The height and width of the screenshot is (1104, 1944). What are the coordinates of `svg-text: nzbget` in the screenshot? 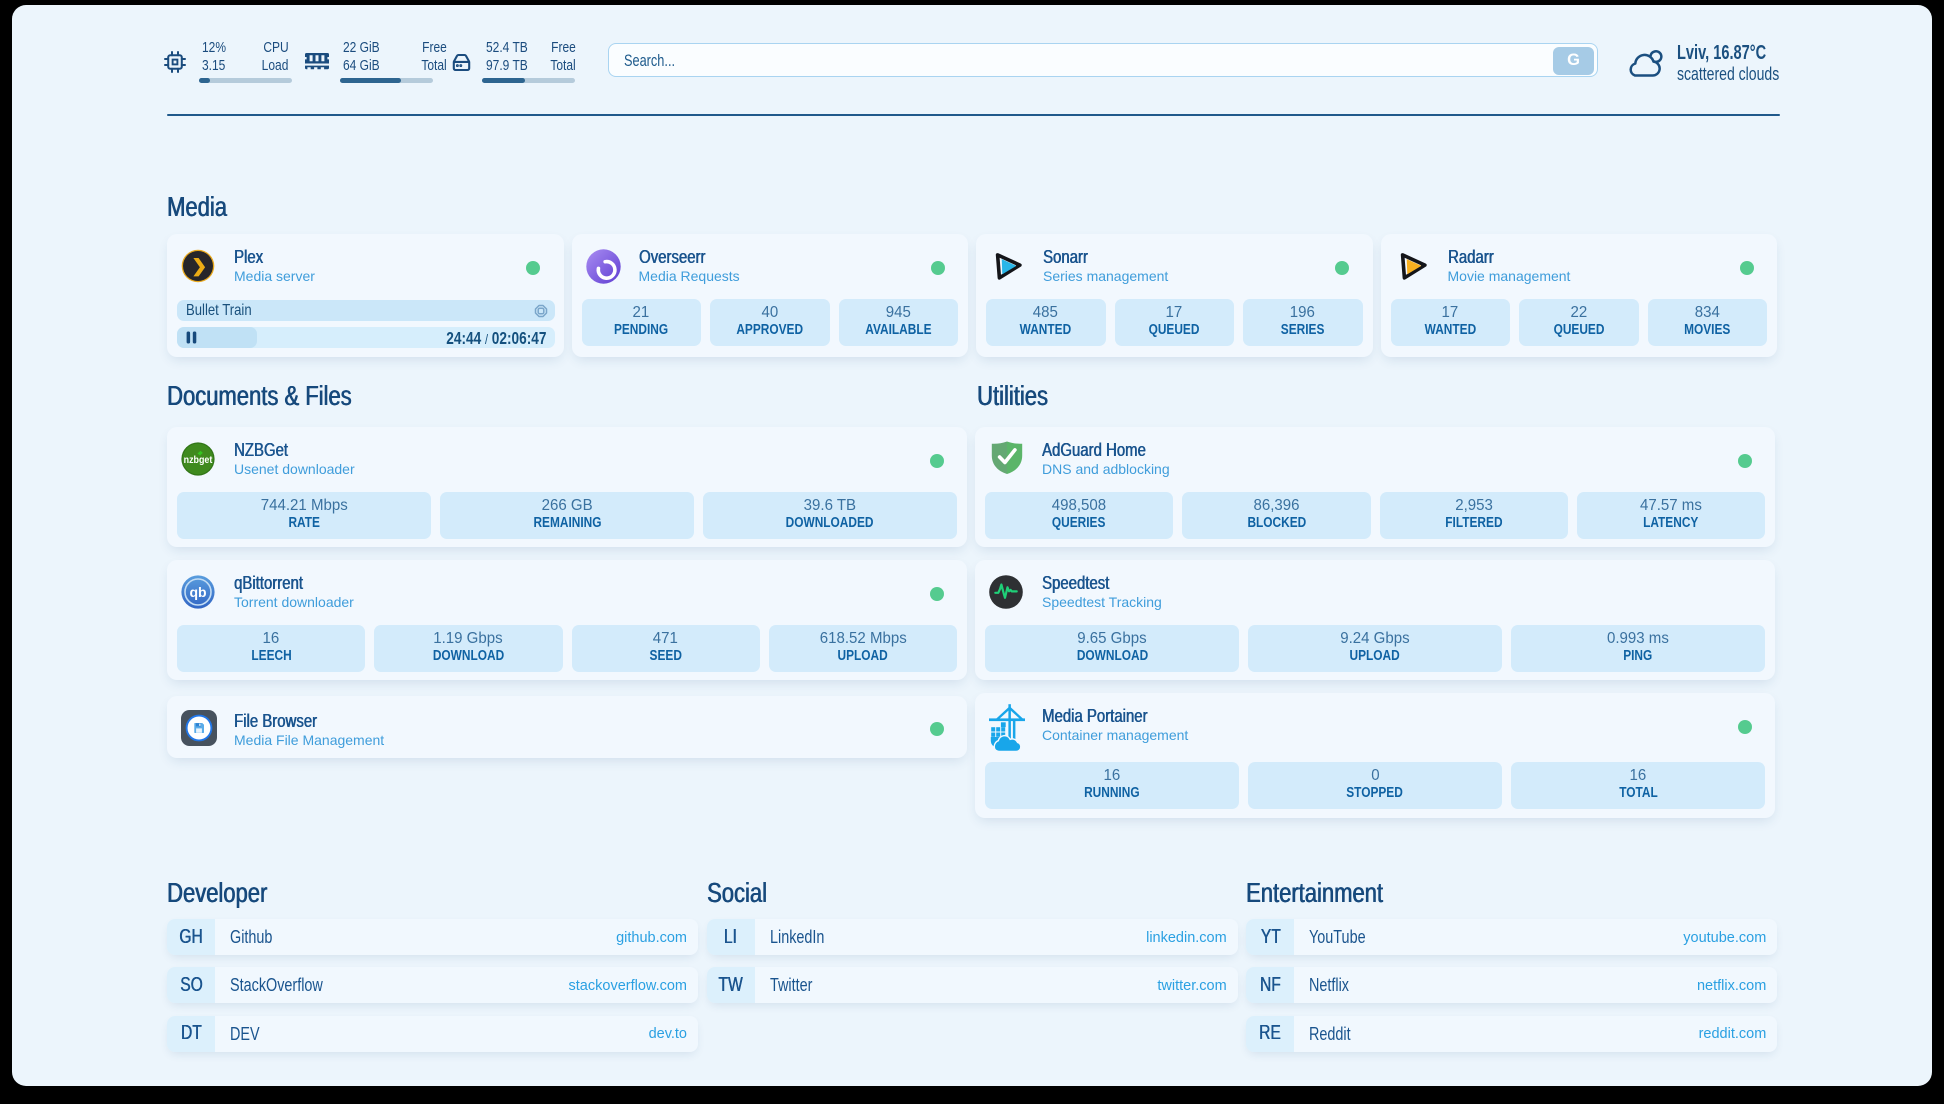 It's located at (198, 460).